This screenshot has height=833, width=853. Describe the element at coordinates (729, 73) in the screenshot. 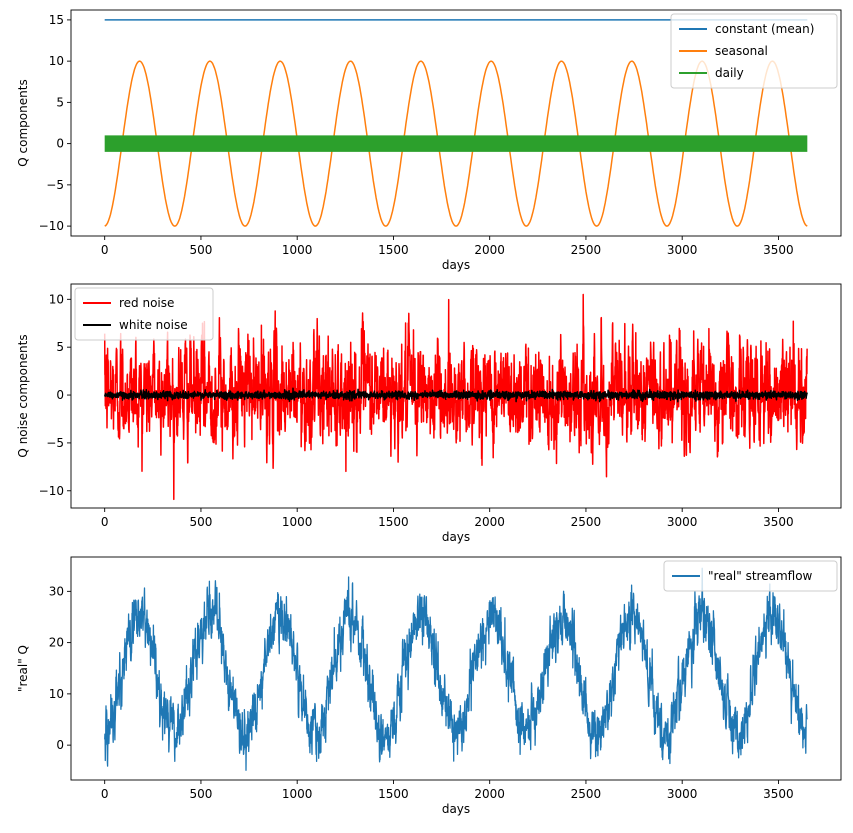

I see `legend-label: daily` at that location.